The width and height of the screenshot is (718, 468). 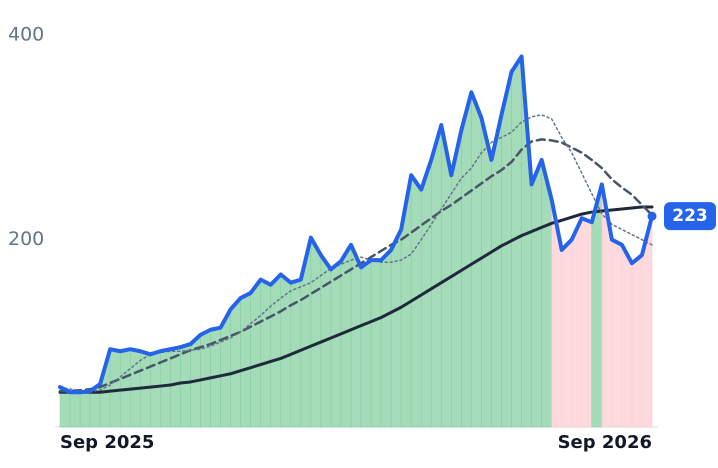 What do you see at coordinates (26, 239) in the screenshot?
I see `y-tick-label: 200` at bounding box center [26, 239].